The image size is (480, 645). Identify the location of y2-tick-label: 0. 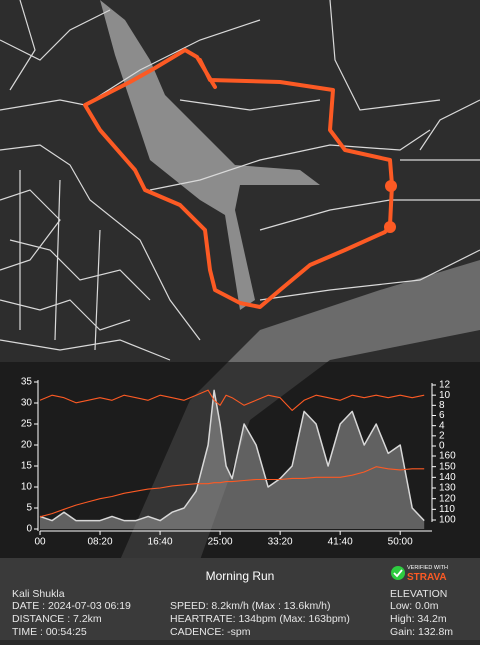
(442, 446).